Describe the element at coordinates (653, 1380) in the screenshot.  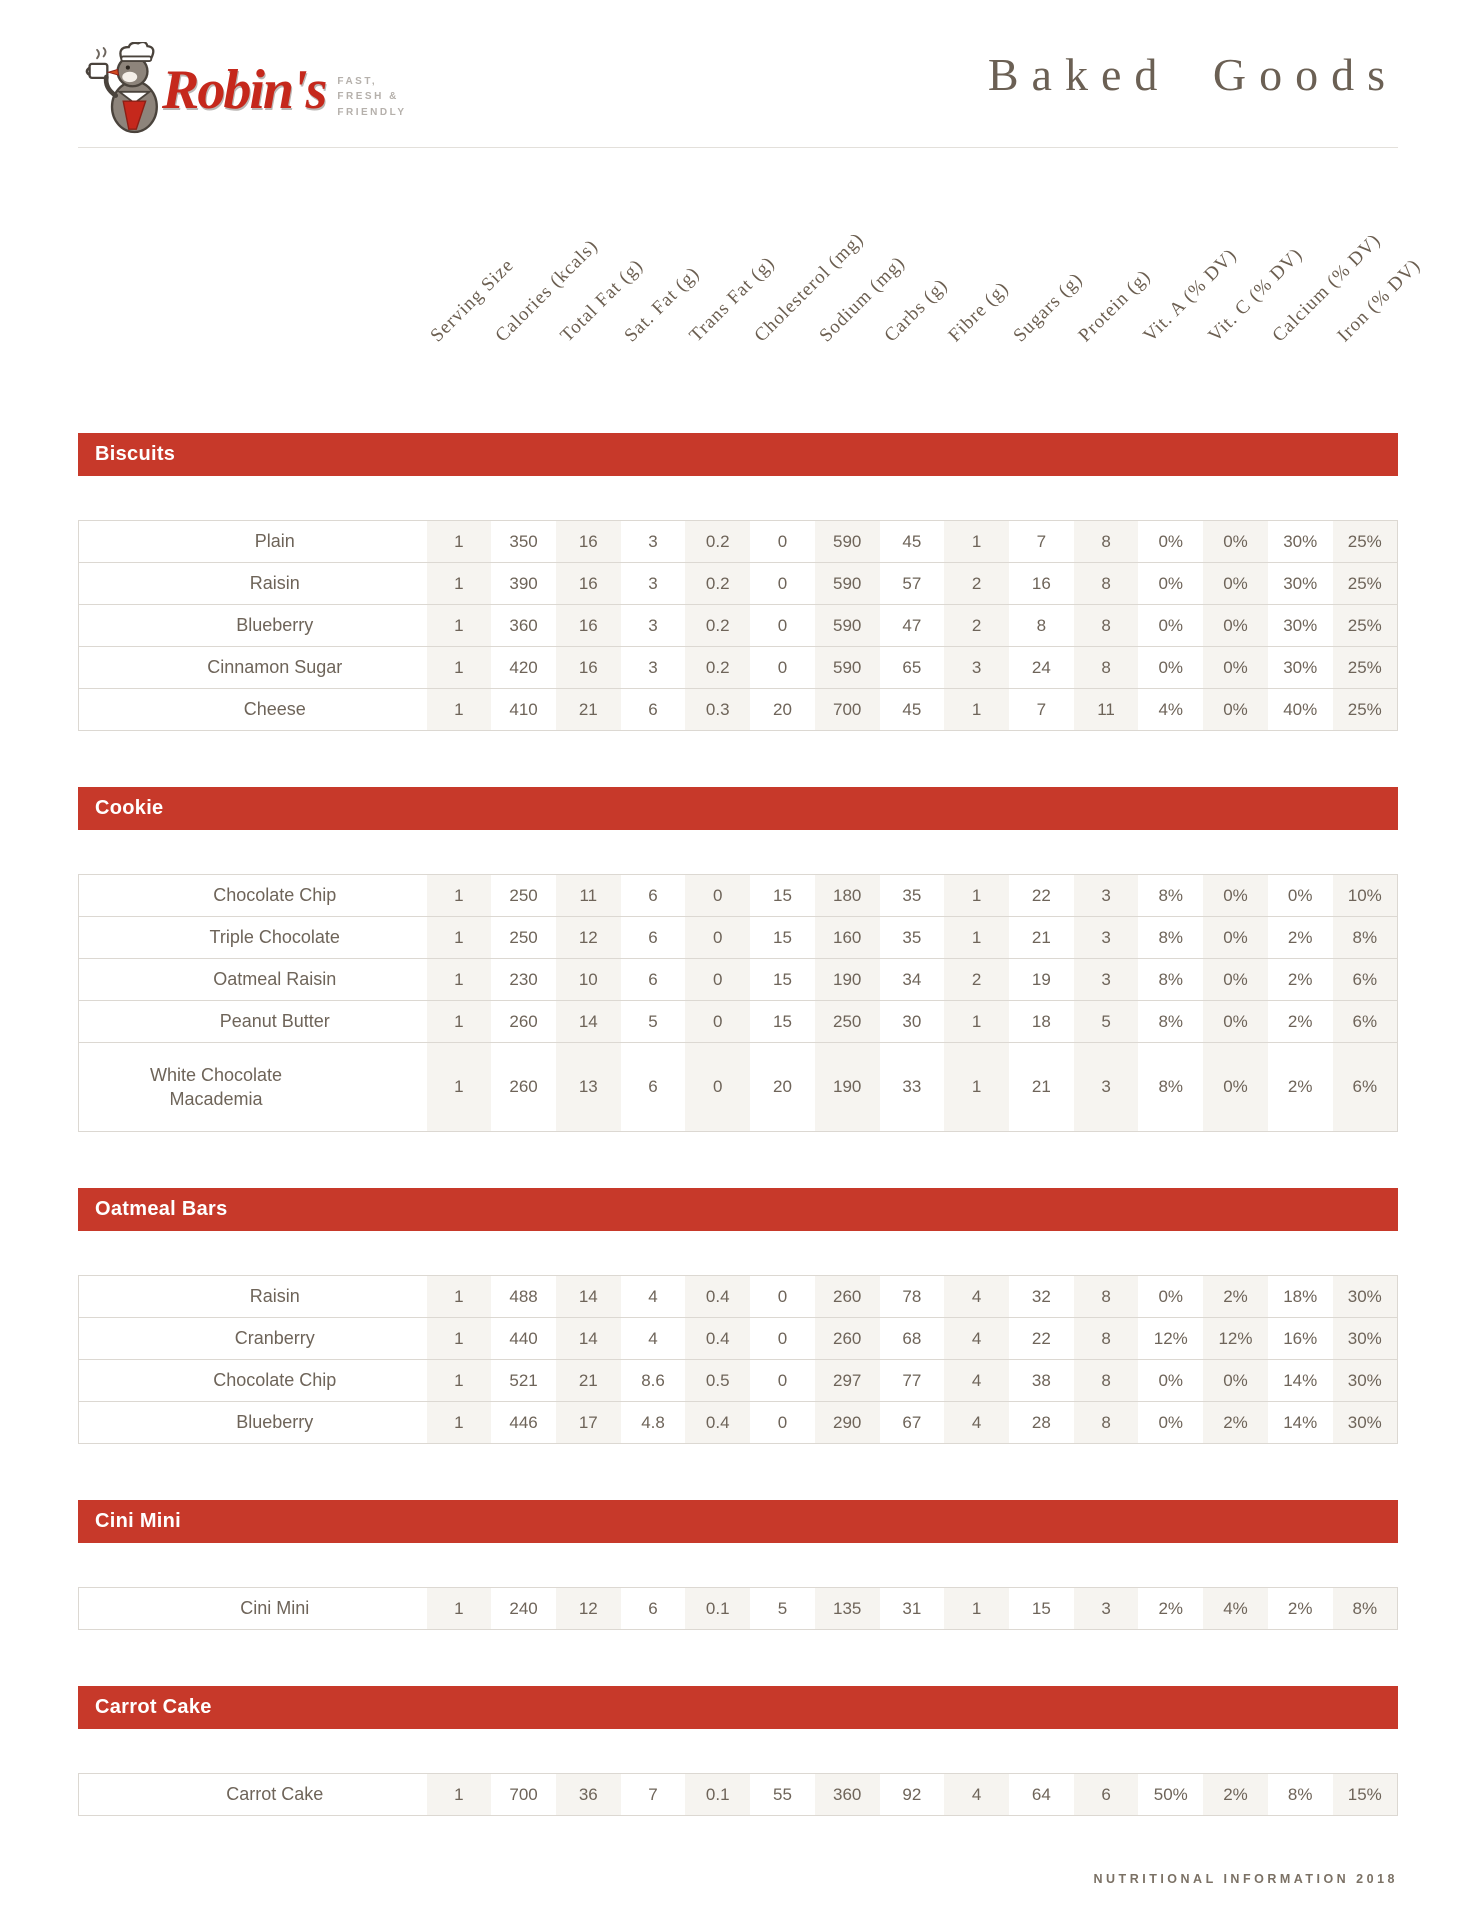
I see `value-cell: 8.6` at that location.